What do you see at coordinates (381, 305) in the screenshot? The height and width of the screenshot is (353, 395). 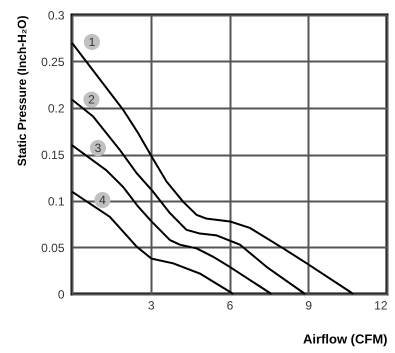 I see `x-tick-label: 12` at bounding box center [381, 305].